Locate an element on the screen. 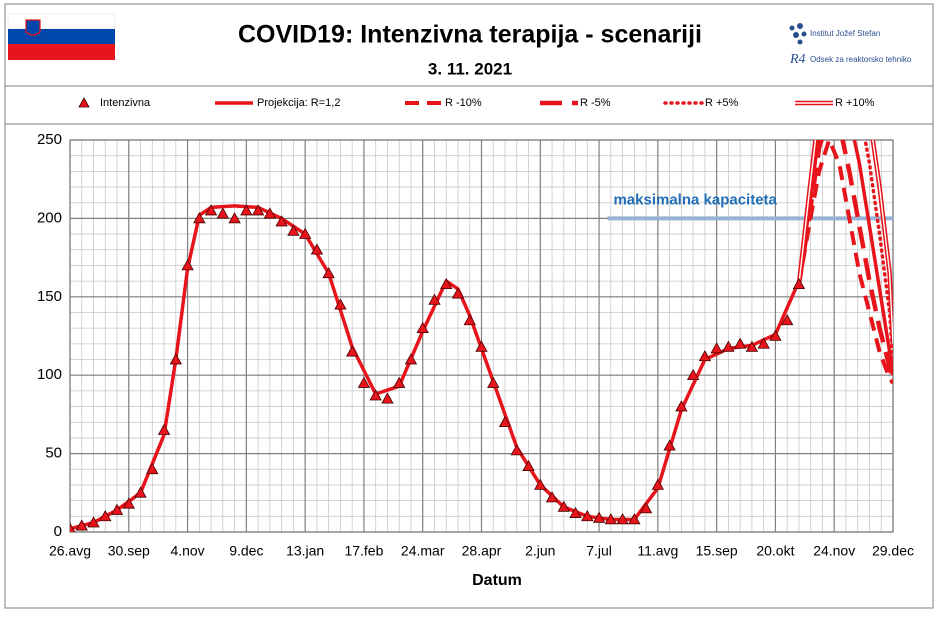 The height and width of the screenshot is (619, 940). legend-marker is located at coordinates (84, 102).